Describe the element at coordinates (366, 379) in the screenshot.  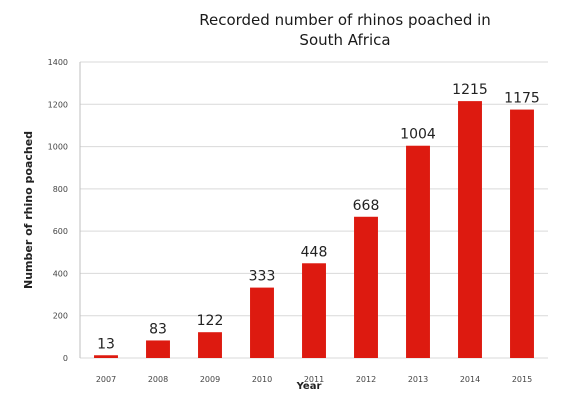
I see `x-tick-label: 2012` at that location.